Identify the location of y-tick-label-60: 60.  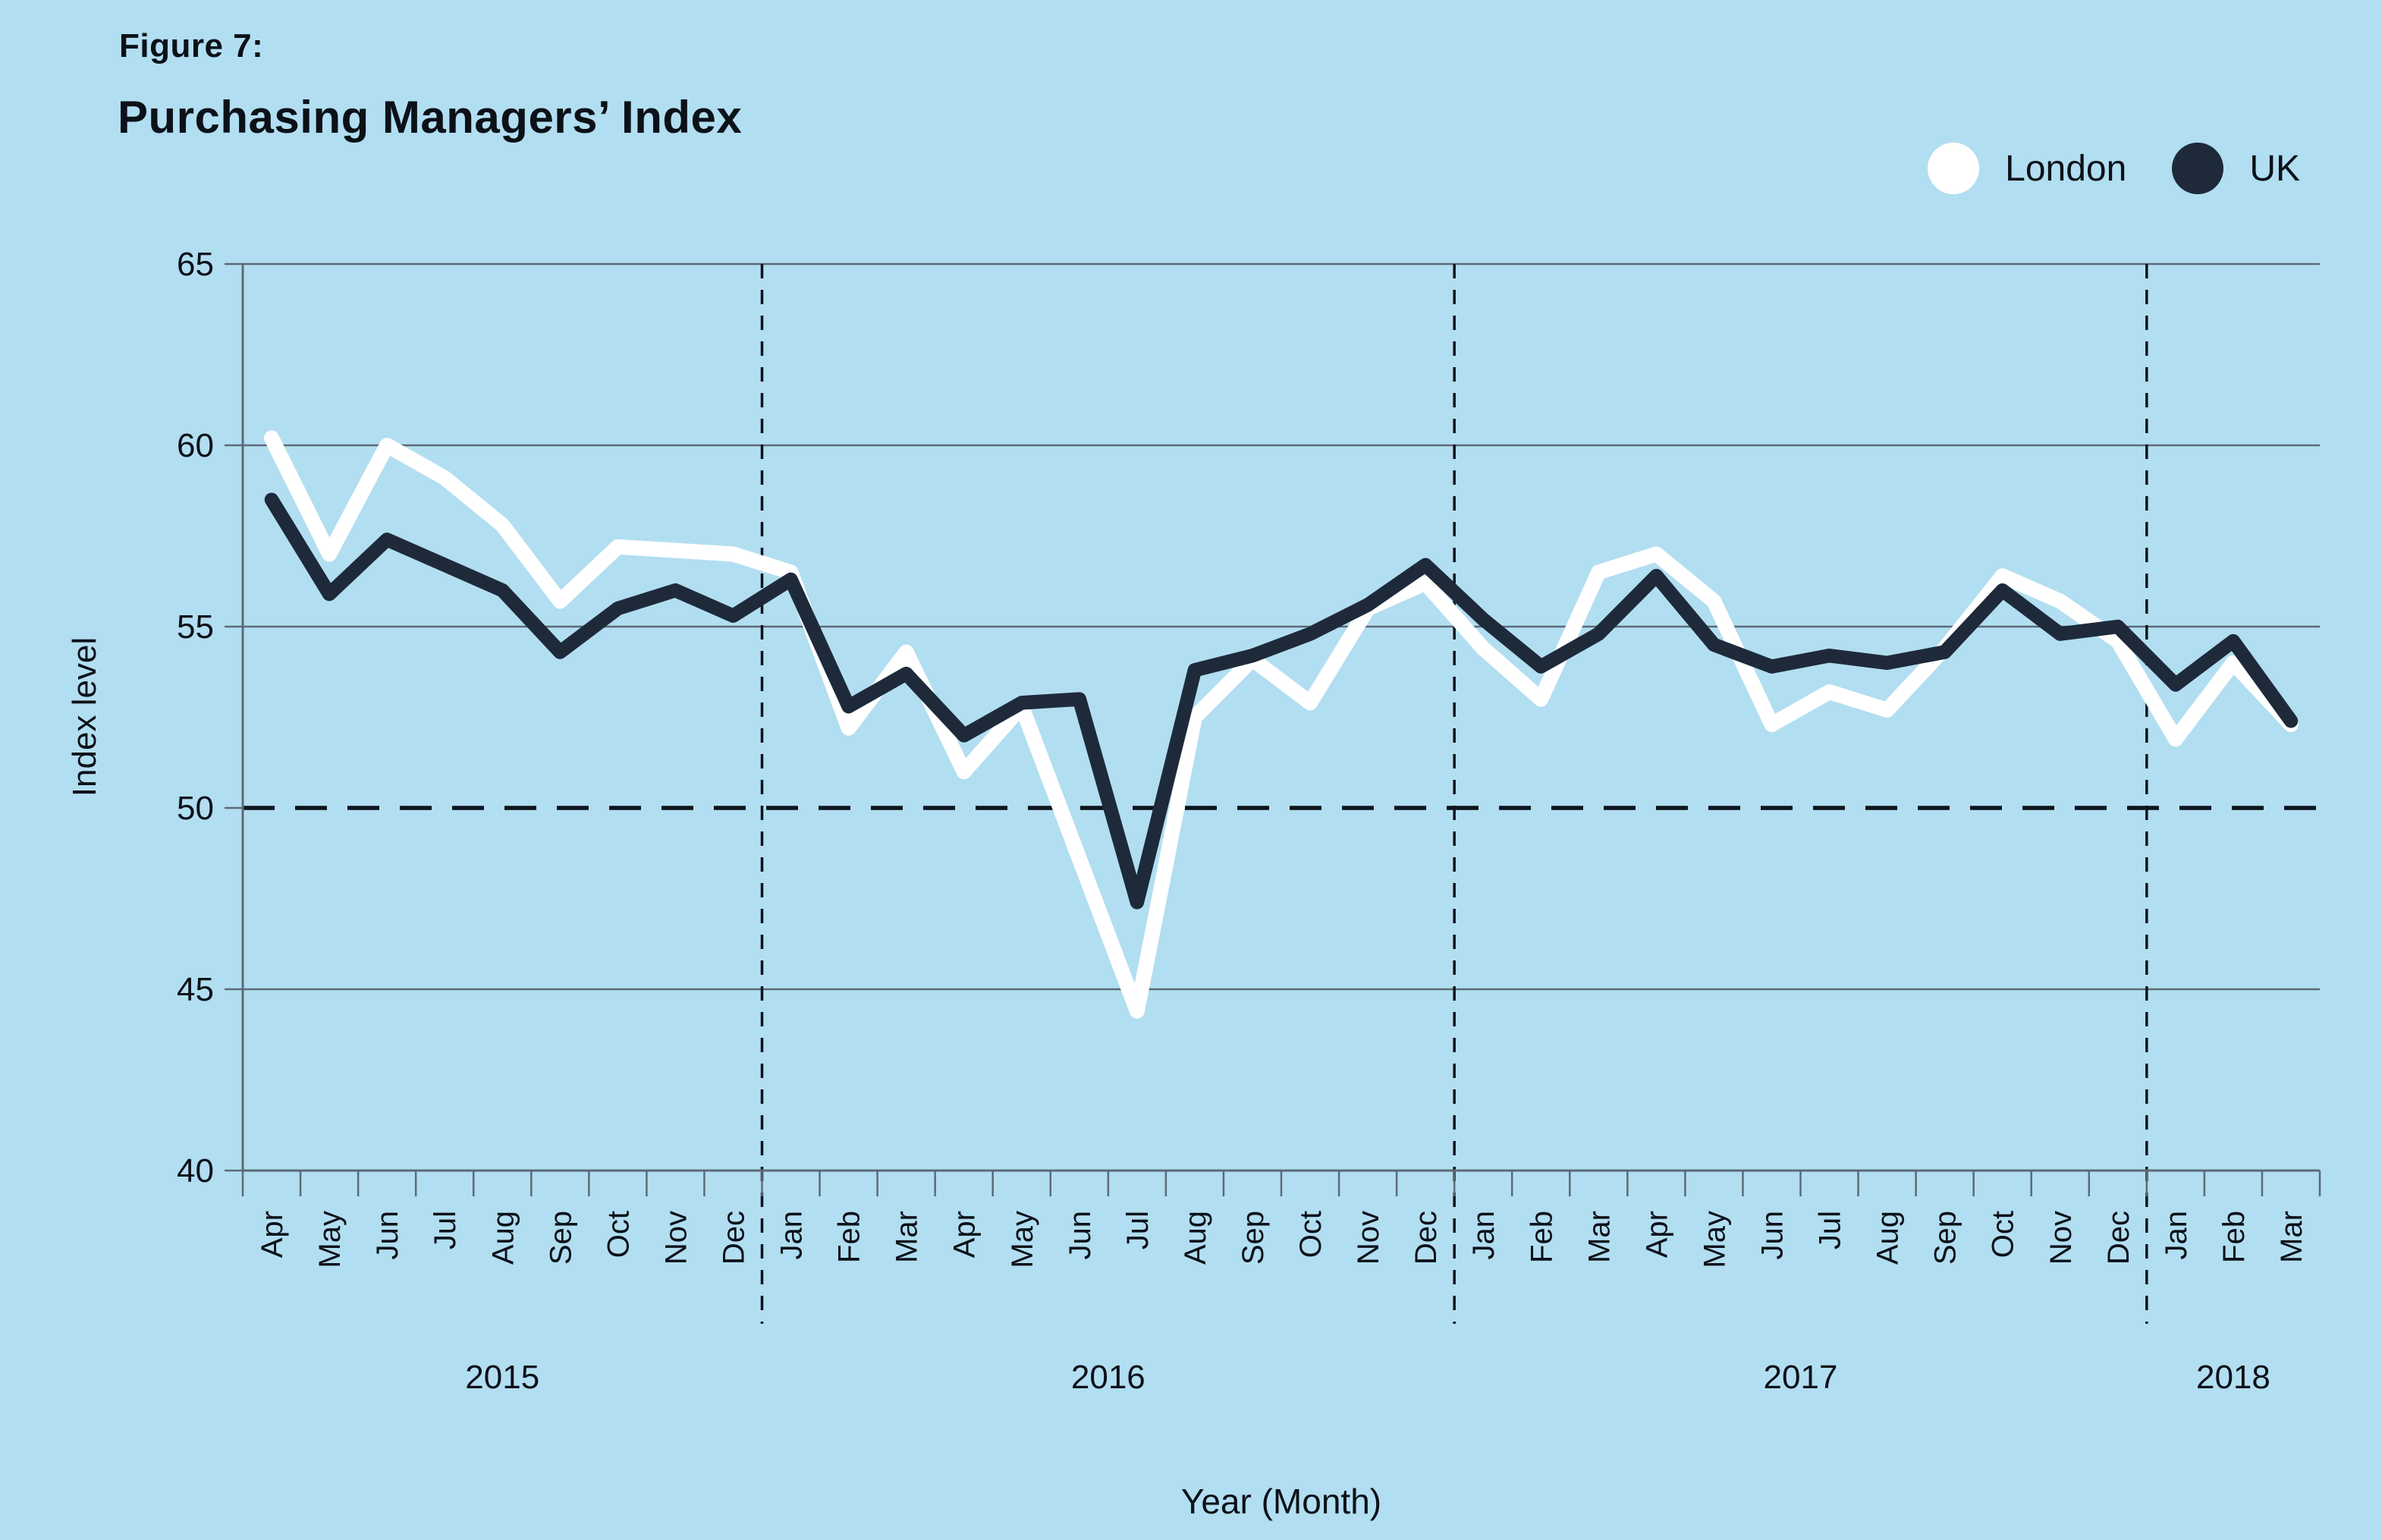
(195, 445).